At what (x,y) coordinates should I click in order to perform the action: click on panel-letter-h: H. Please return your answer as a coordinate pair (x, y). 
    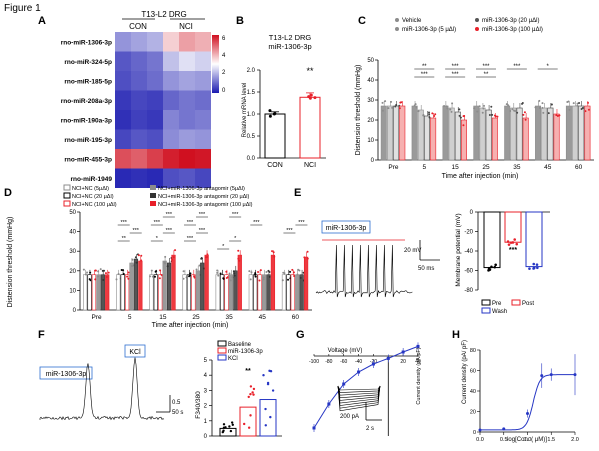
    Looking at the image, I should click on (456, 335).